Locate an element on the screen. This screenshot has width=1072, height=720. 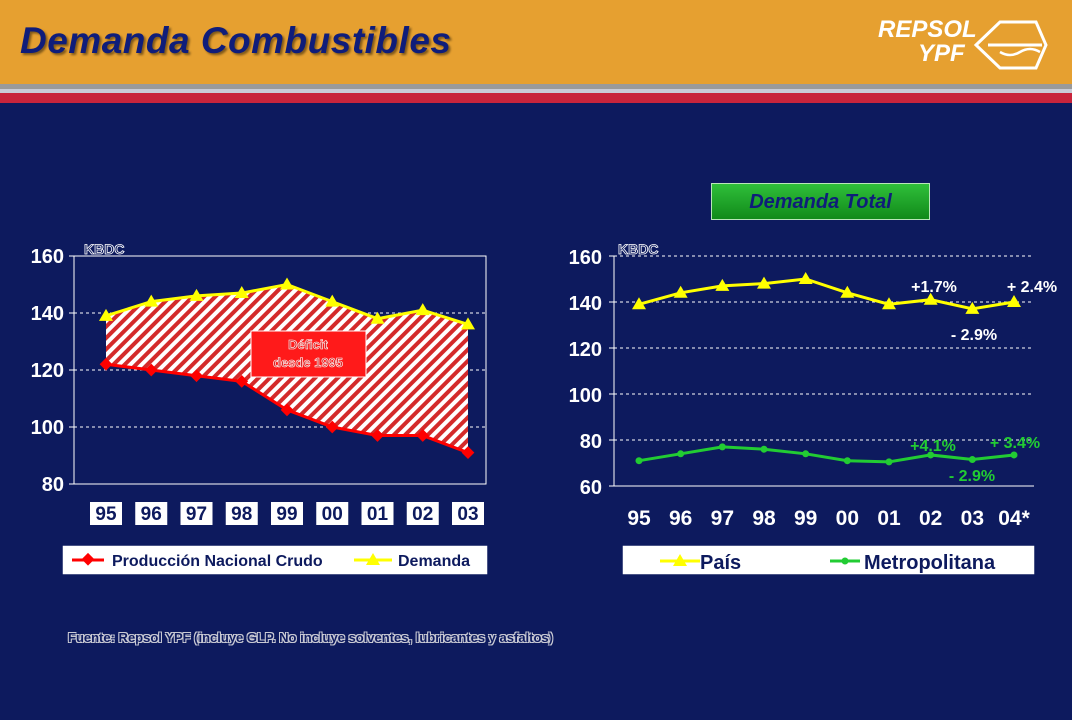
chart1-xtick-label: 97 is located at coordinates (196, 514).